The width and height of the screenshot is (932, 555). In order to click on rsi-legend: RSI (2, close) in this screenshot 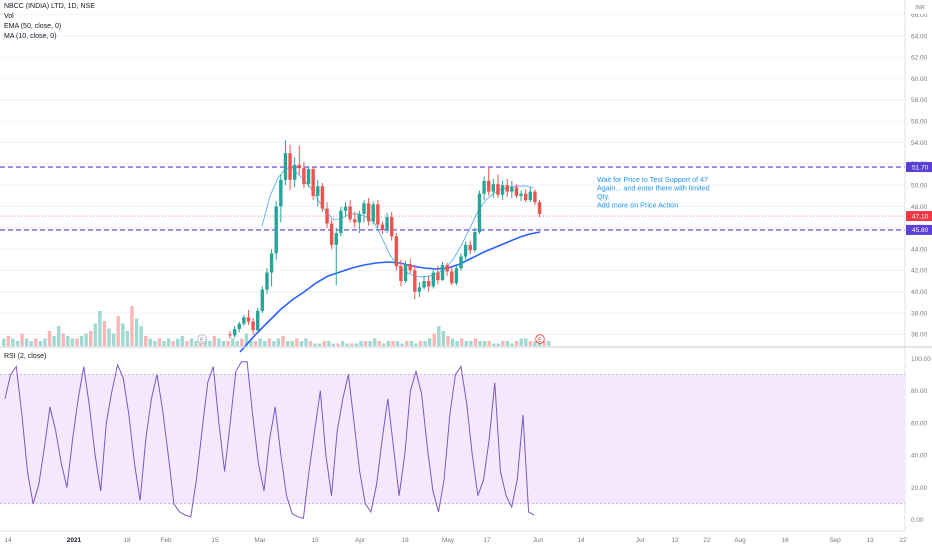, I will do `click(25, 356)`.